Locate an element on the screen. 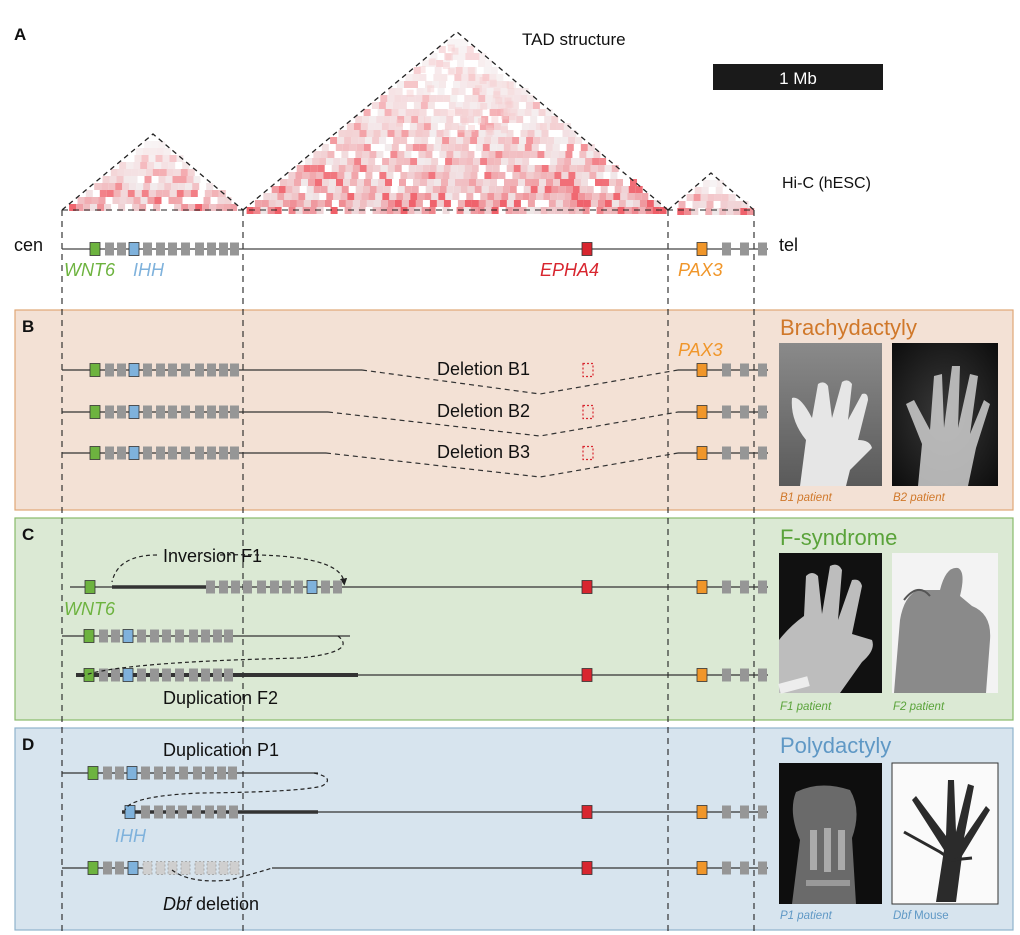 This screenshot has width=1020, height=935. tel-label: tel is located at coordinates (788, 245).